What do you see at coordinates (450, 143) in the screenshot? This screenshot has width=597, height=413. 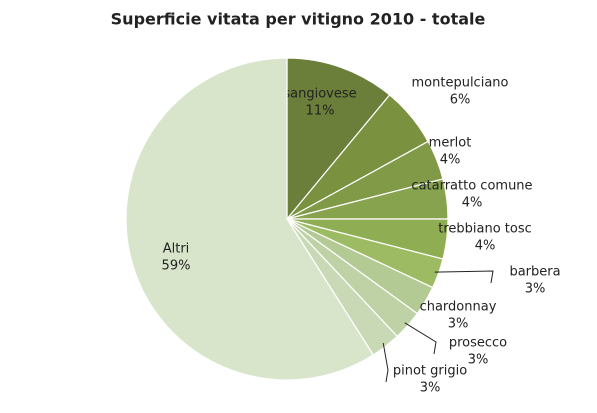 I see `slice-label: merlot` at bounding box center [450, 143].